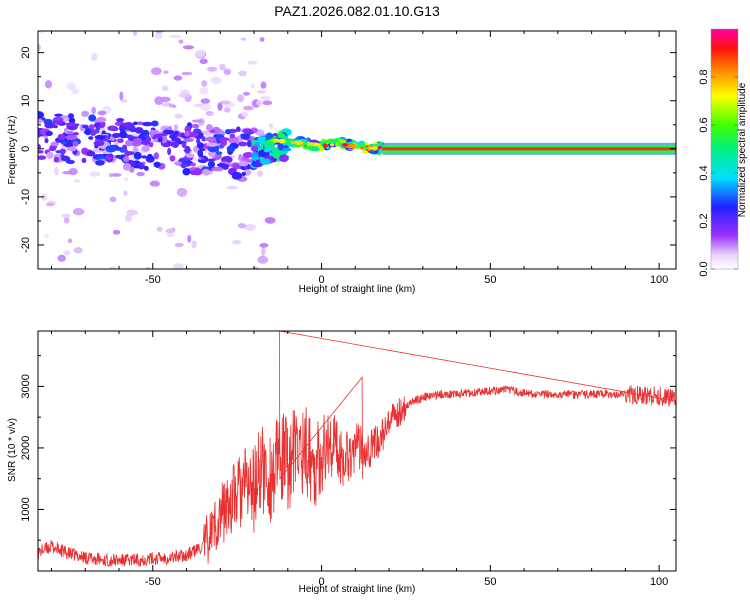  What do you see at coordinates (26, 245) in the screenshot?
I see `y-tick-label: -20` at bounding box center [26, 245].